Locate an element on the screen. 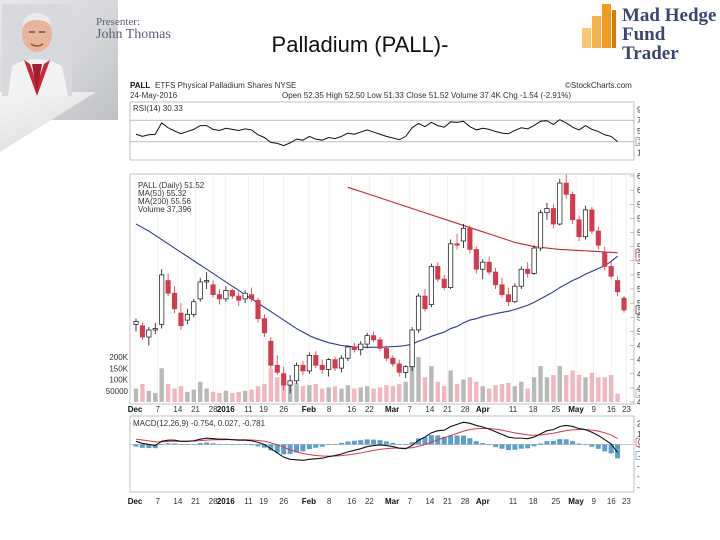 The image size is (720, 540). price-tick-46: 46 is located at coordinates (638, 388).